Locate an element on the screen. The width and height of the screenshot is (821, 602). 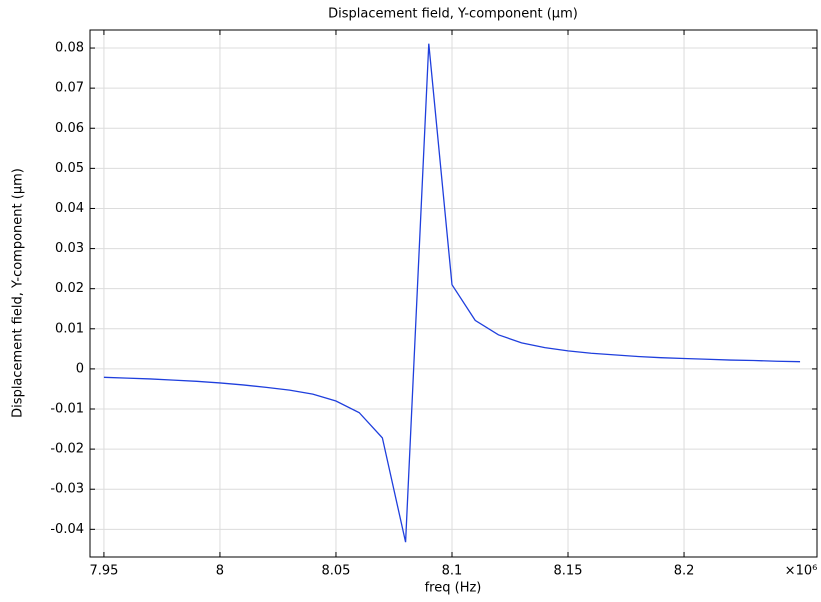
y-tick-label: 0.03 is located at coordinates (69, 248).